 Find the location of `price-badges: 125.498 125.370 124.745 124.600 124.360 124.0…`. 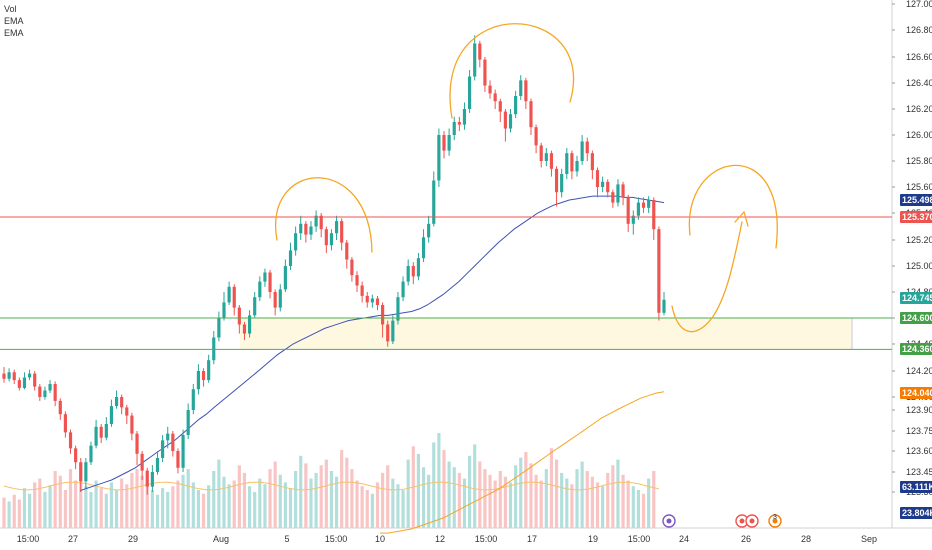

price-badges: 125.498 125.370 124.745 124.600 124.360 124.0… is located at coordinates (916, 356).